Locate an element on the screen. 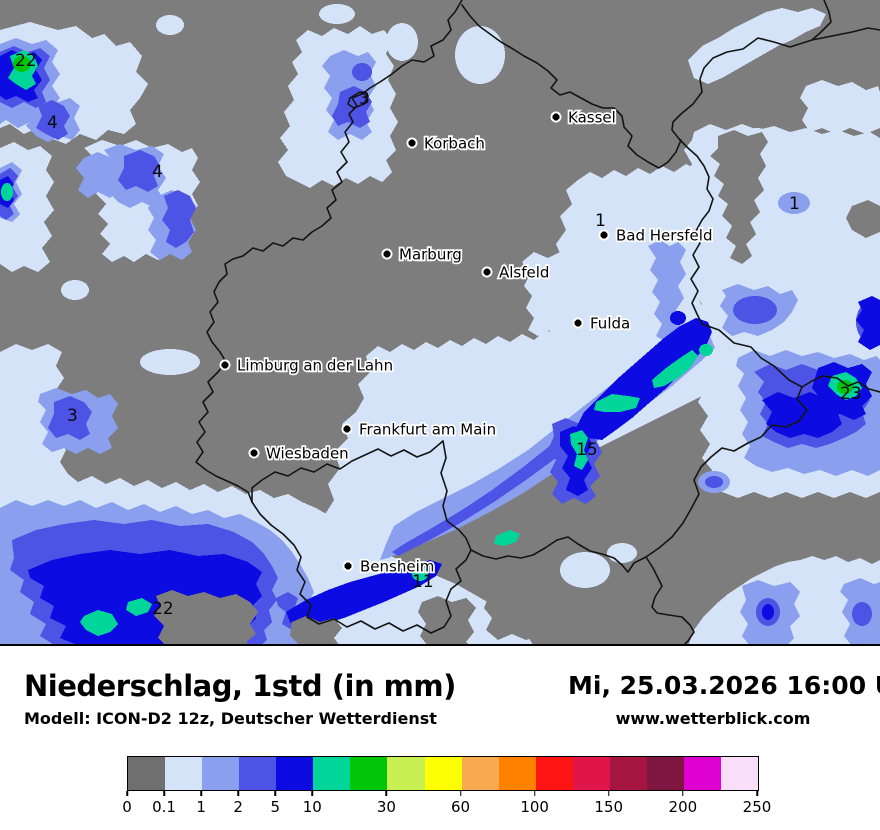 This screenshot has width=880, height=830. city-marker: Korbach is located at coordinates (446, 143).